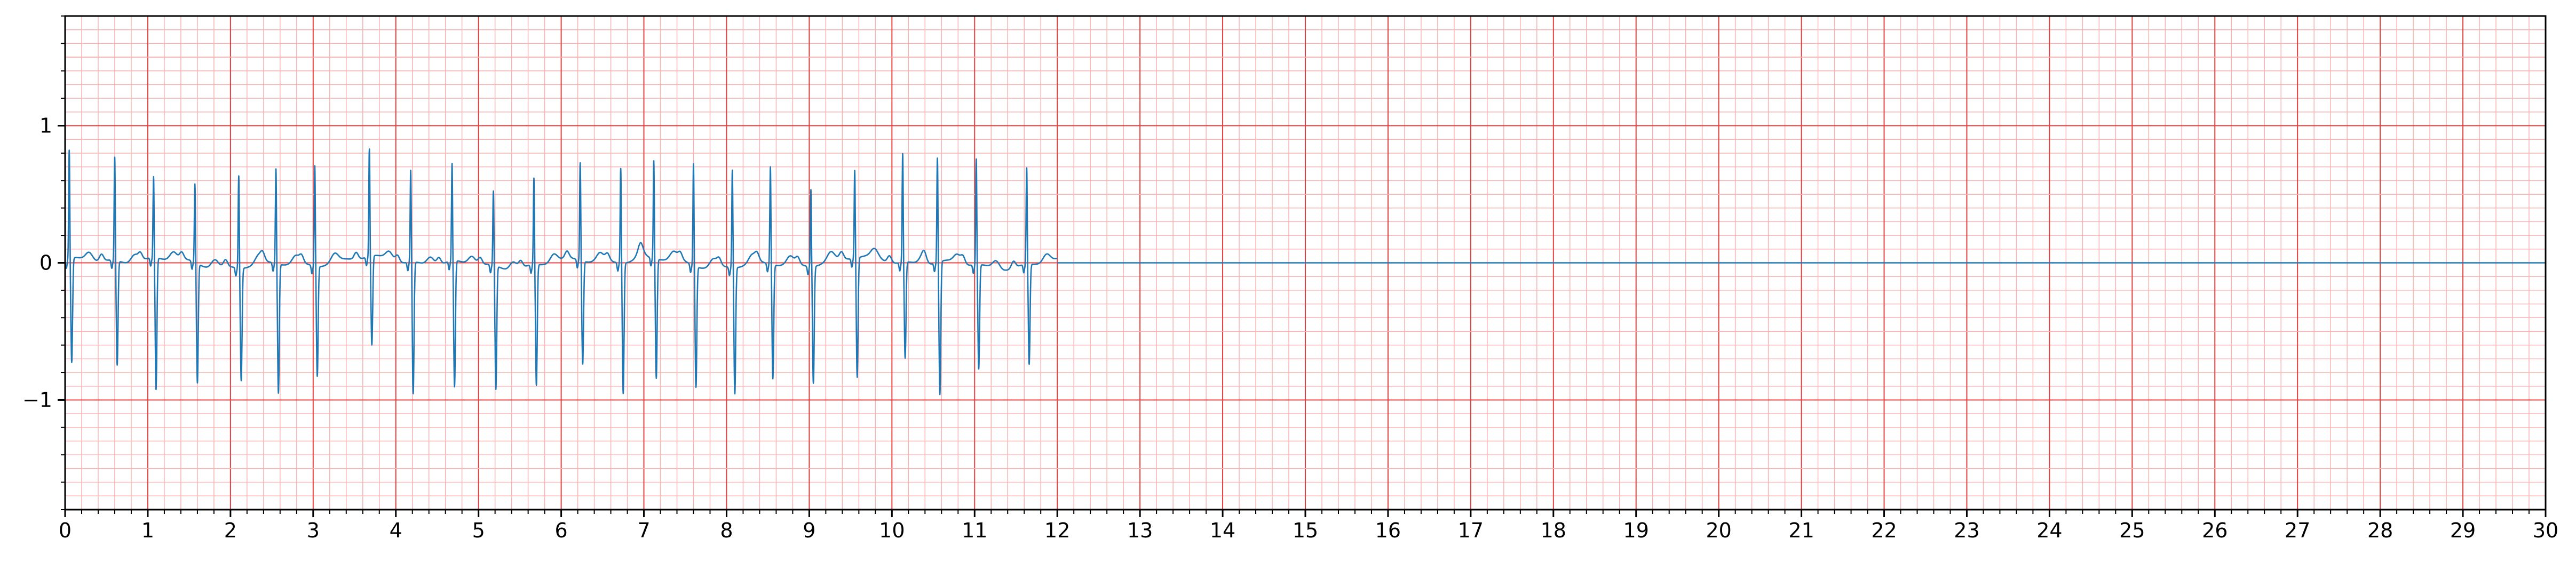 Image resolution: width=2576 pixels, height=563 pixels. Describe the element at coordinates (2380, 530) in the screenshot. I see `x-tick-label: 28` at that location.